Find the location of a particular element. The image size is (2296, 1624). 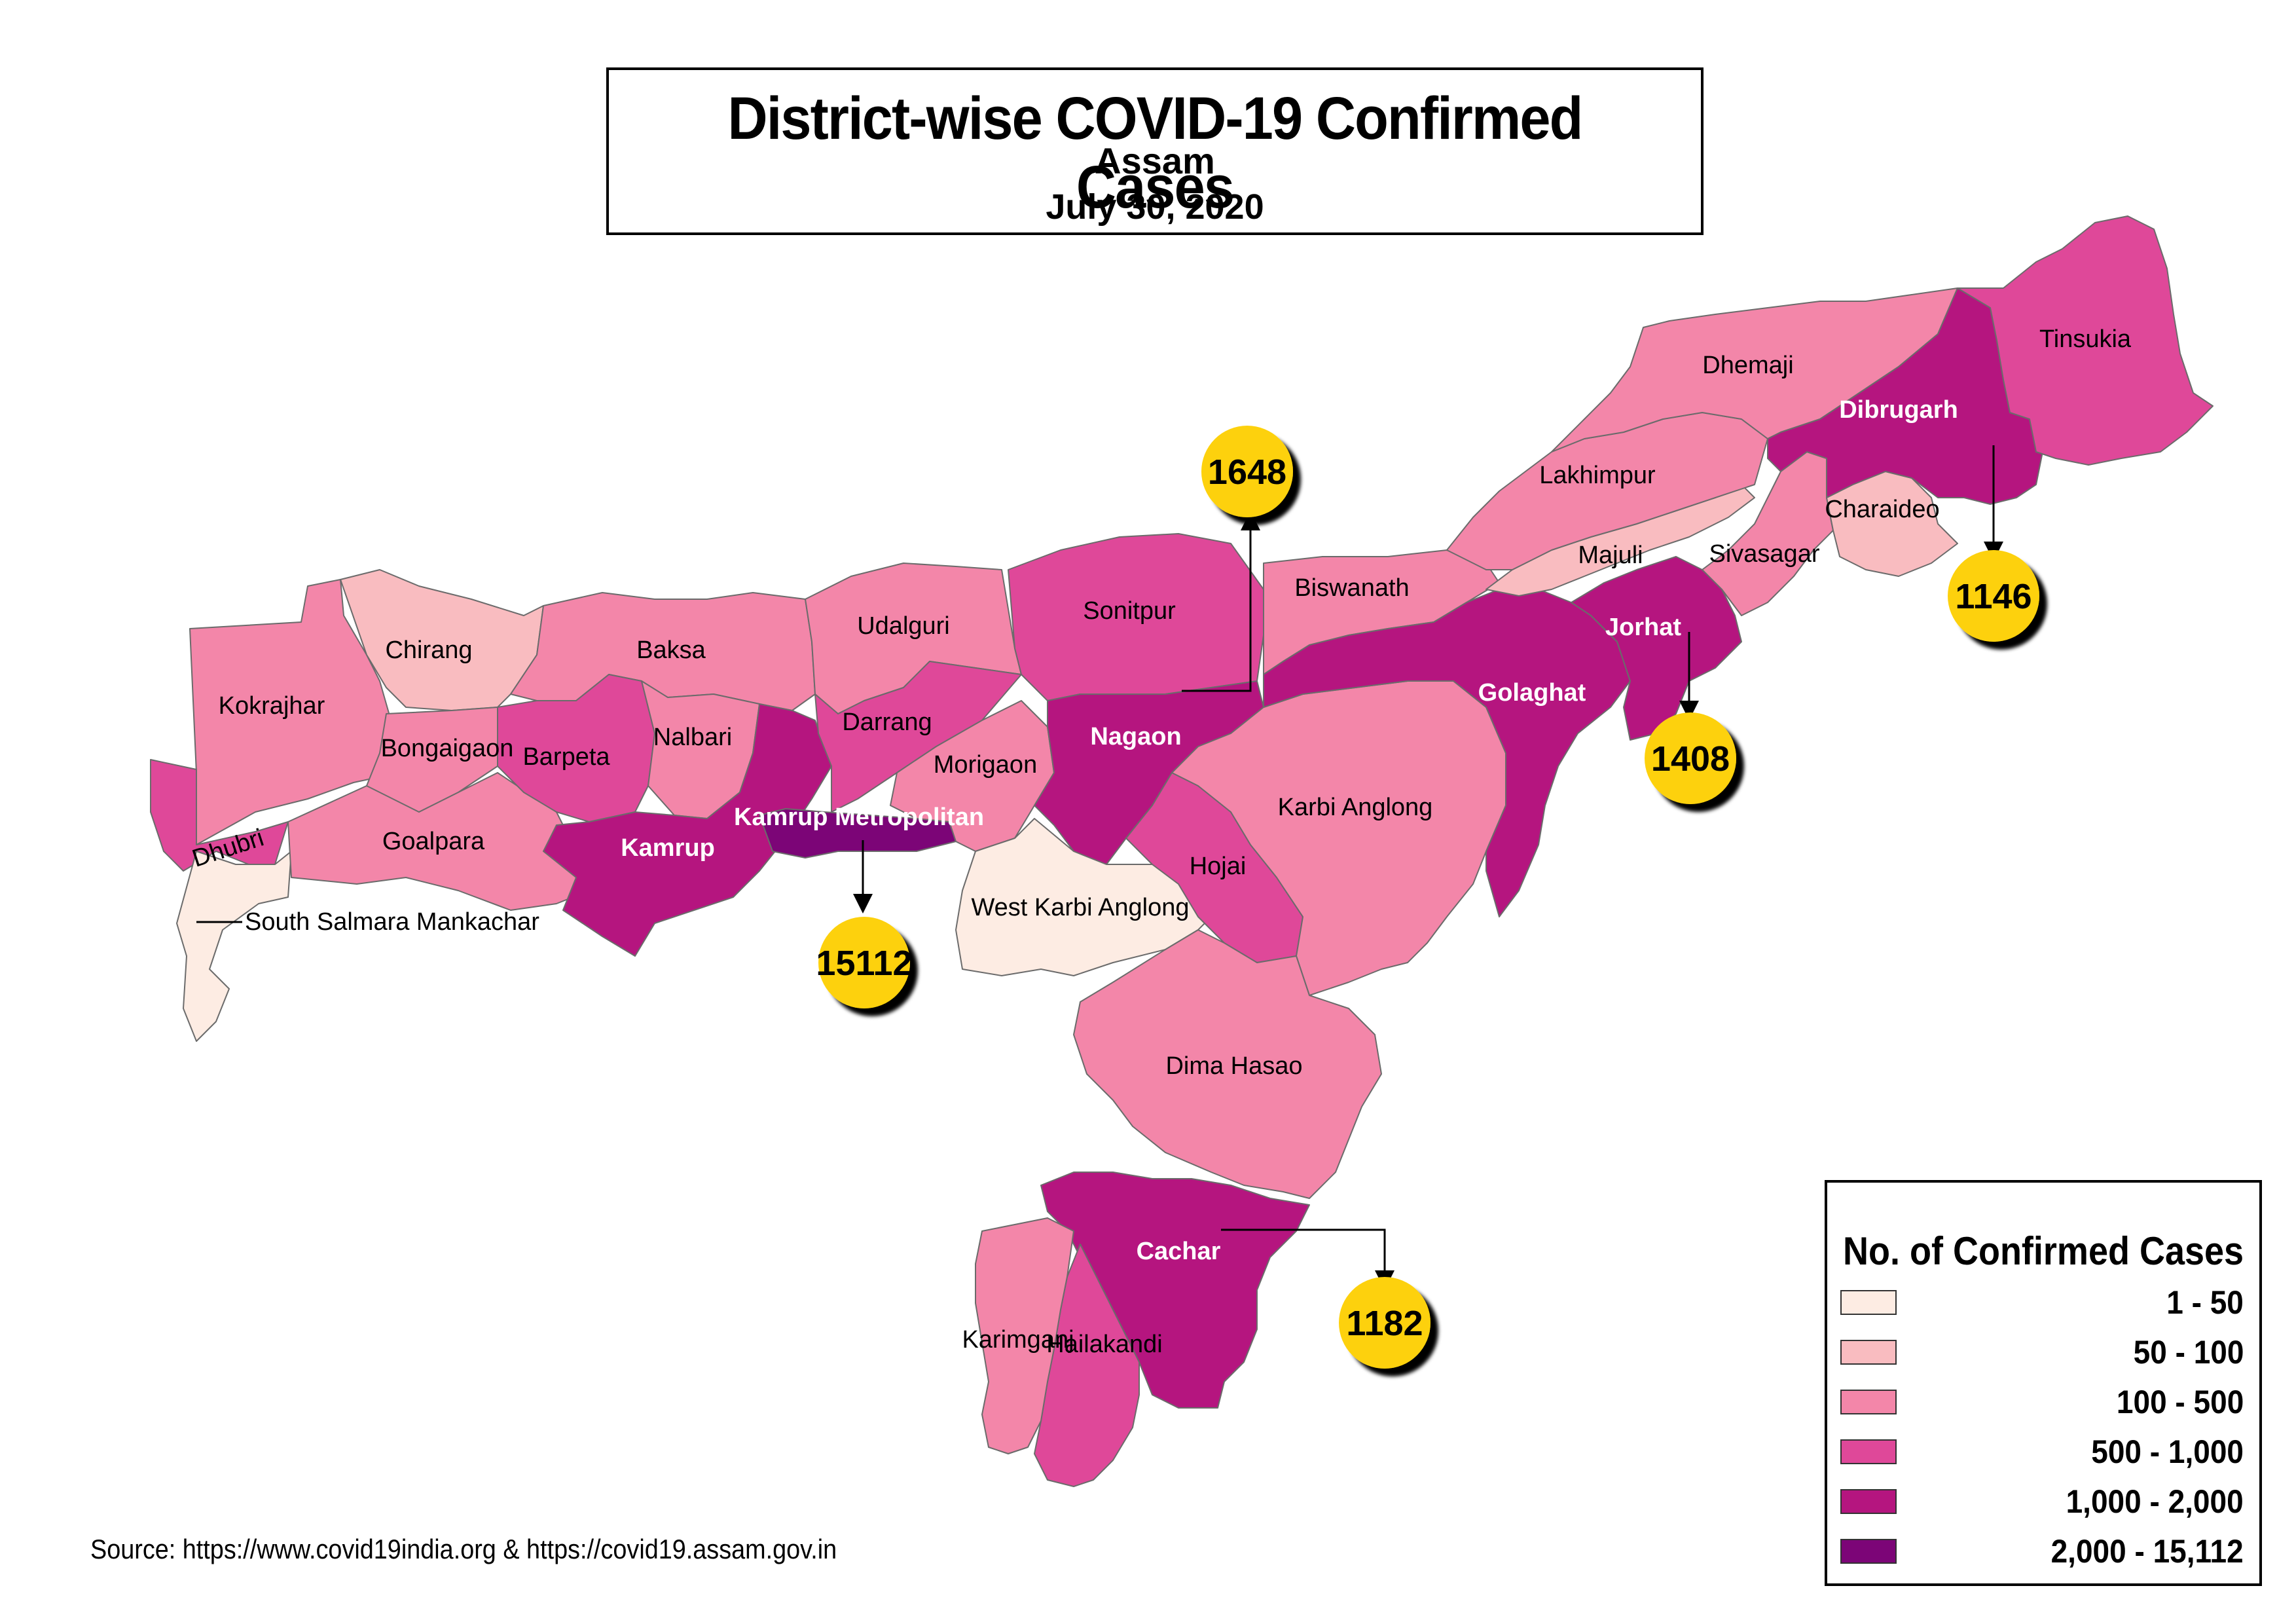

map-date: July 30, 2020 is located at coordinates (1155, 207).